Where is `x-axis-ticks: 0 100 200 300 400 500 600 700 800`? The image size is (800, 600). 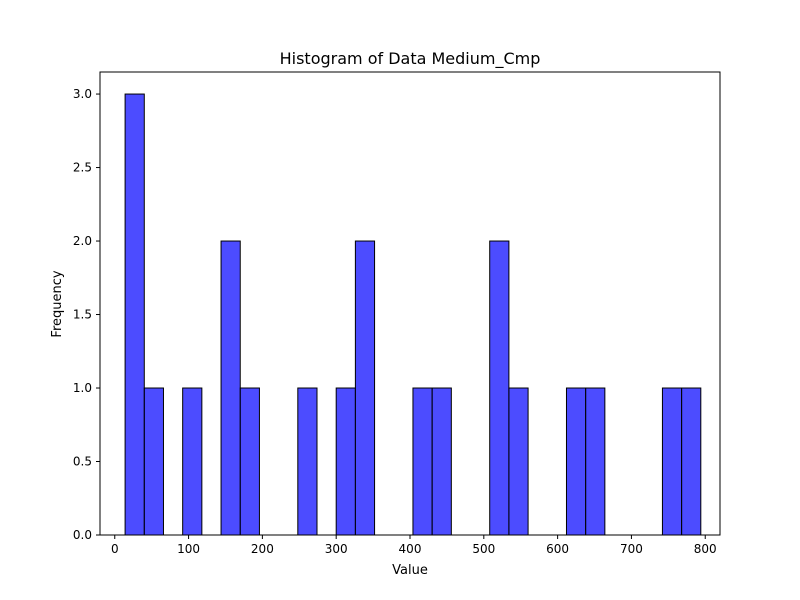 x-axis-ticks: 0 100 200 300 400 500 600 700 800 is located at coordinates (414, 545).